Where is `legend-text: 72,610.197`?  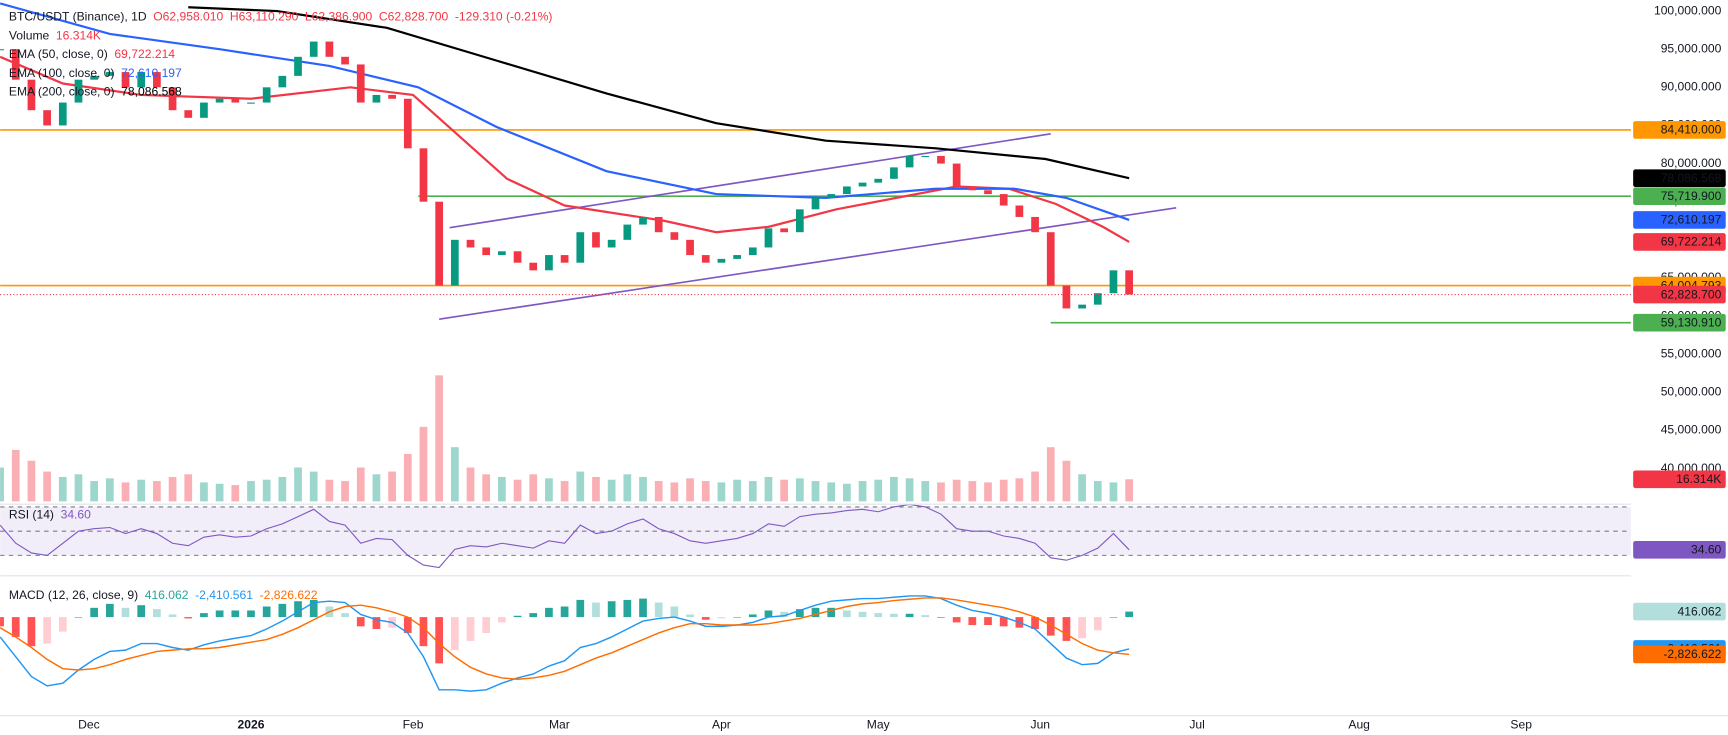
legend-text: 72,610.197 is located at coordinates (151, 73).